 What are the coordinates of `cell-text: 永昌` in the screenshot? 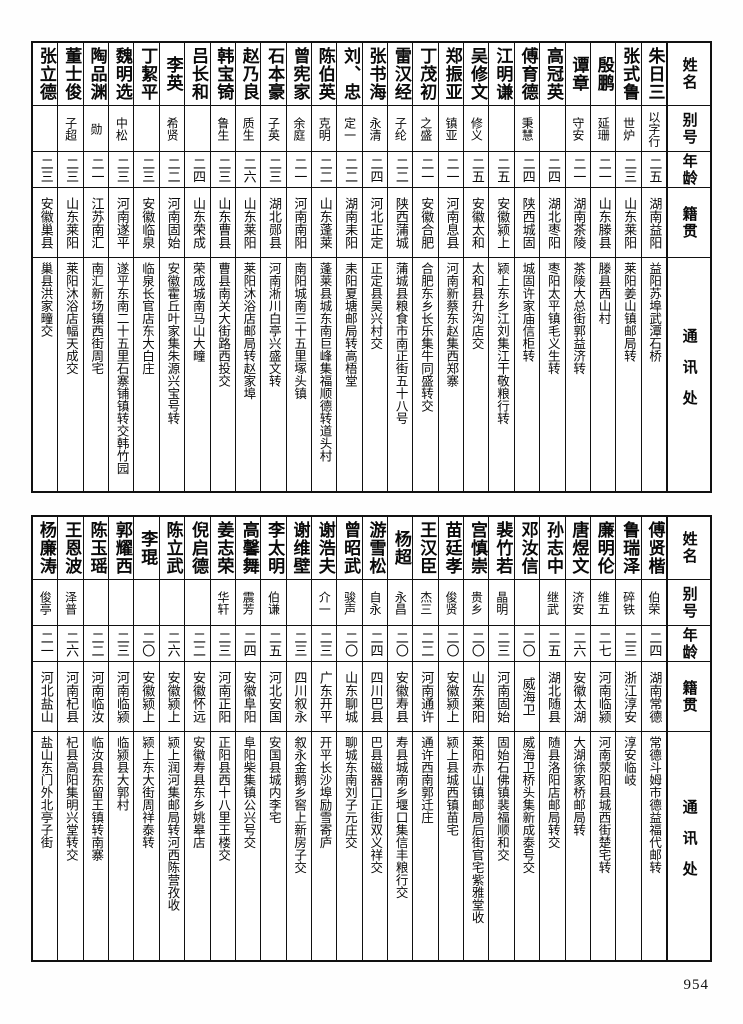 It's located at (400, 602).